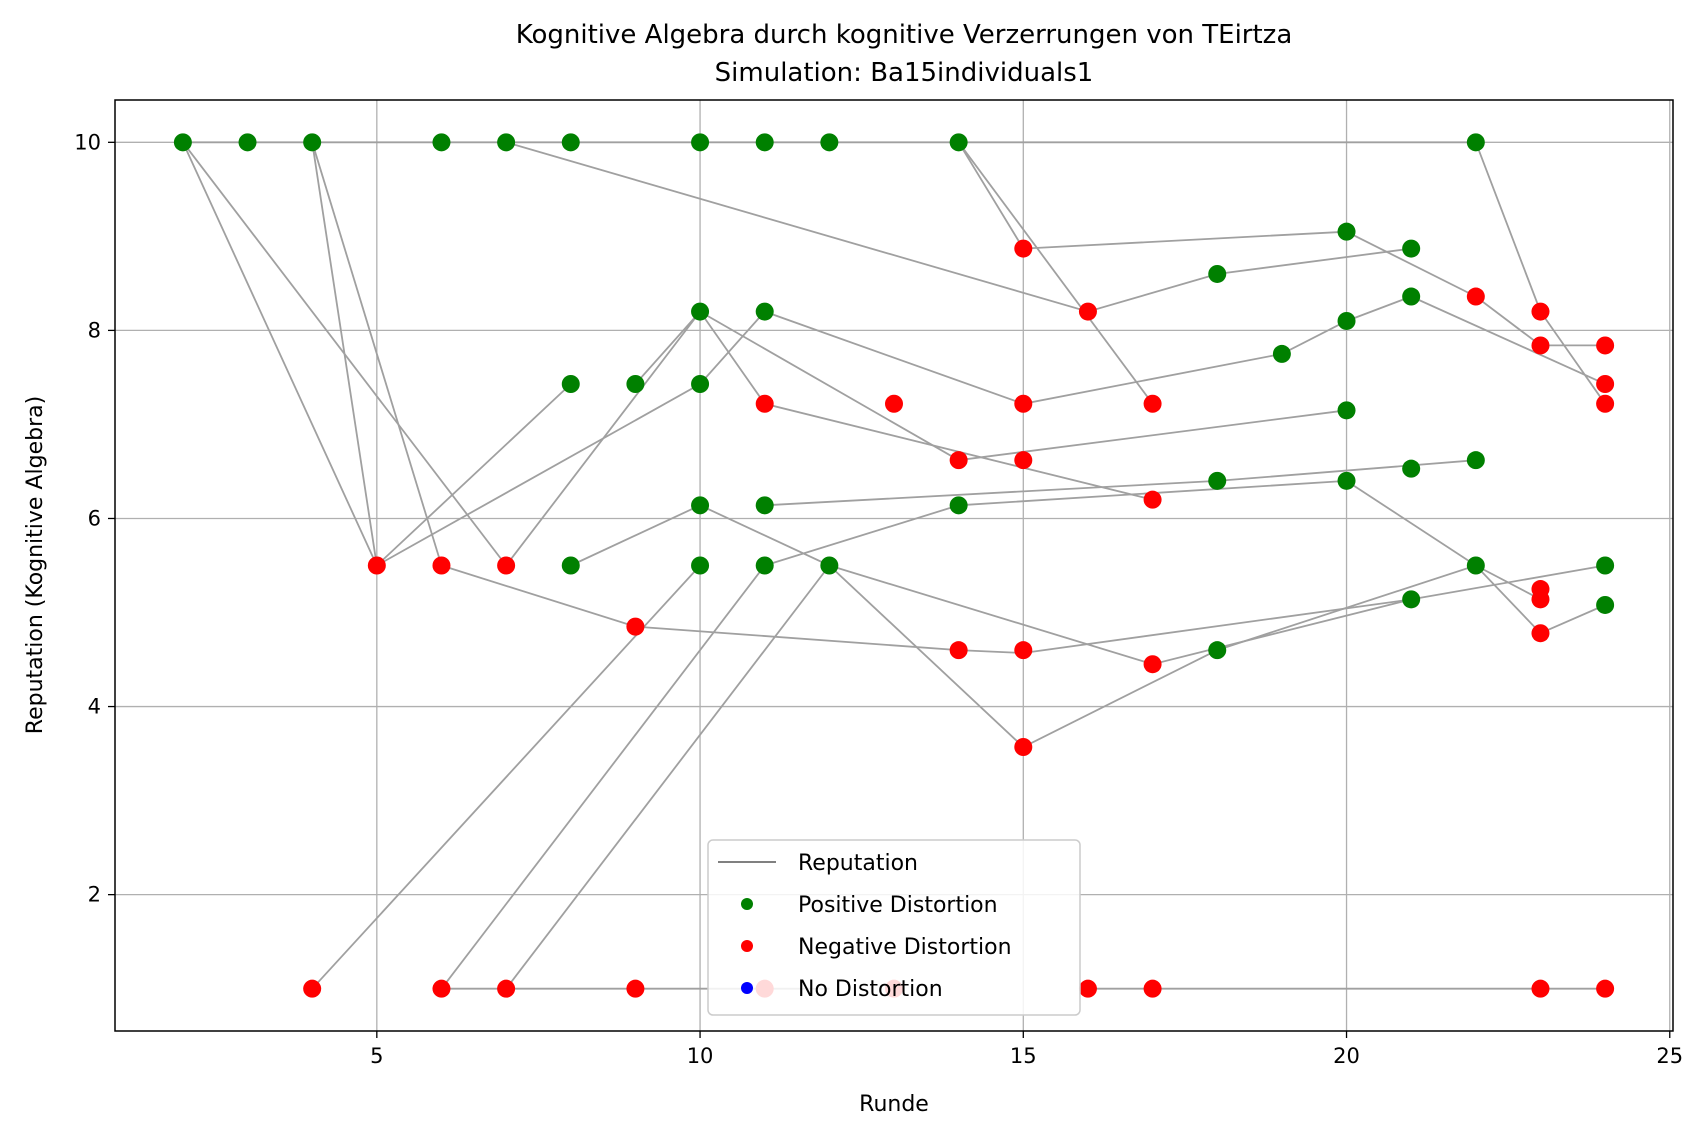  What do you see at coordinates (376, 1056) in the screenshot?
I see `x-tick-label: 5` at bounding box center [376, 1056].